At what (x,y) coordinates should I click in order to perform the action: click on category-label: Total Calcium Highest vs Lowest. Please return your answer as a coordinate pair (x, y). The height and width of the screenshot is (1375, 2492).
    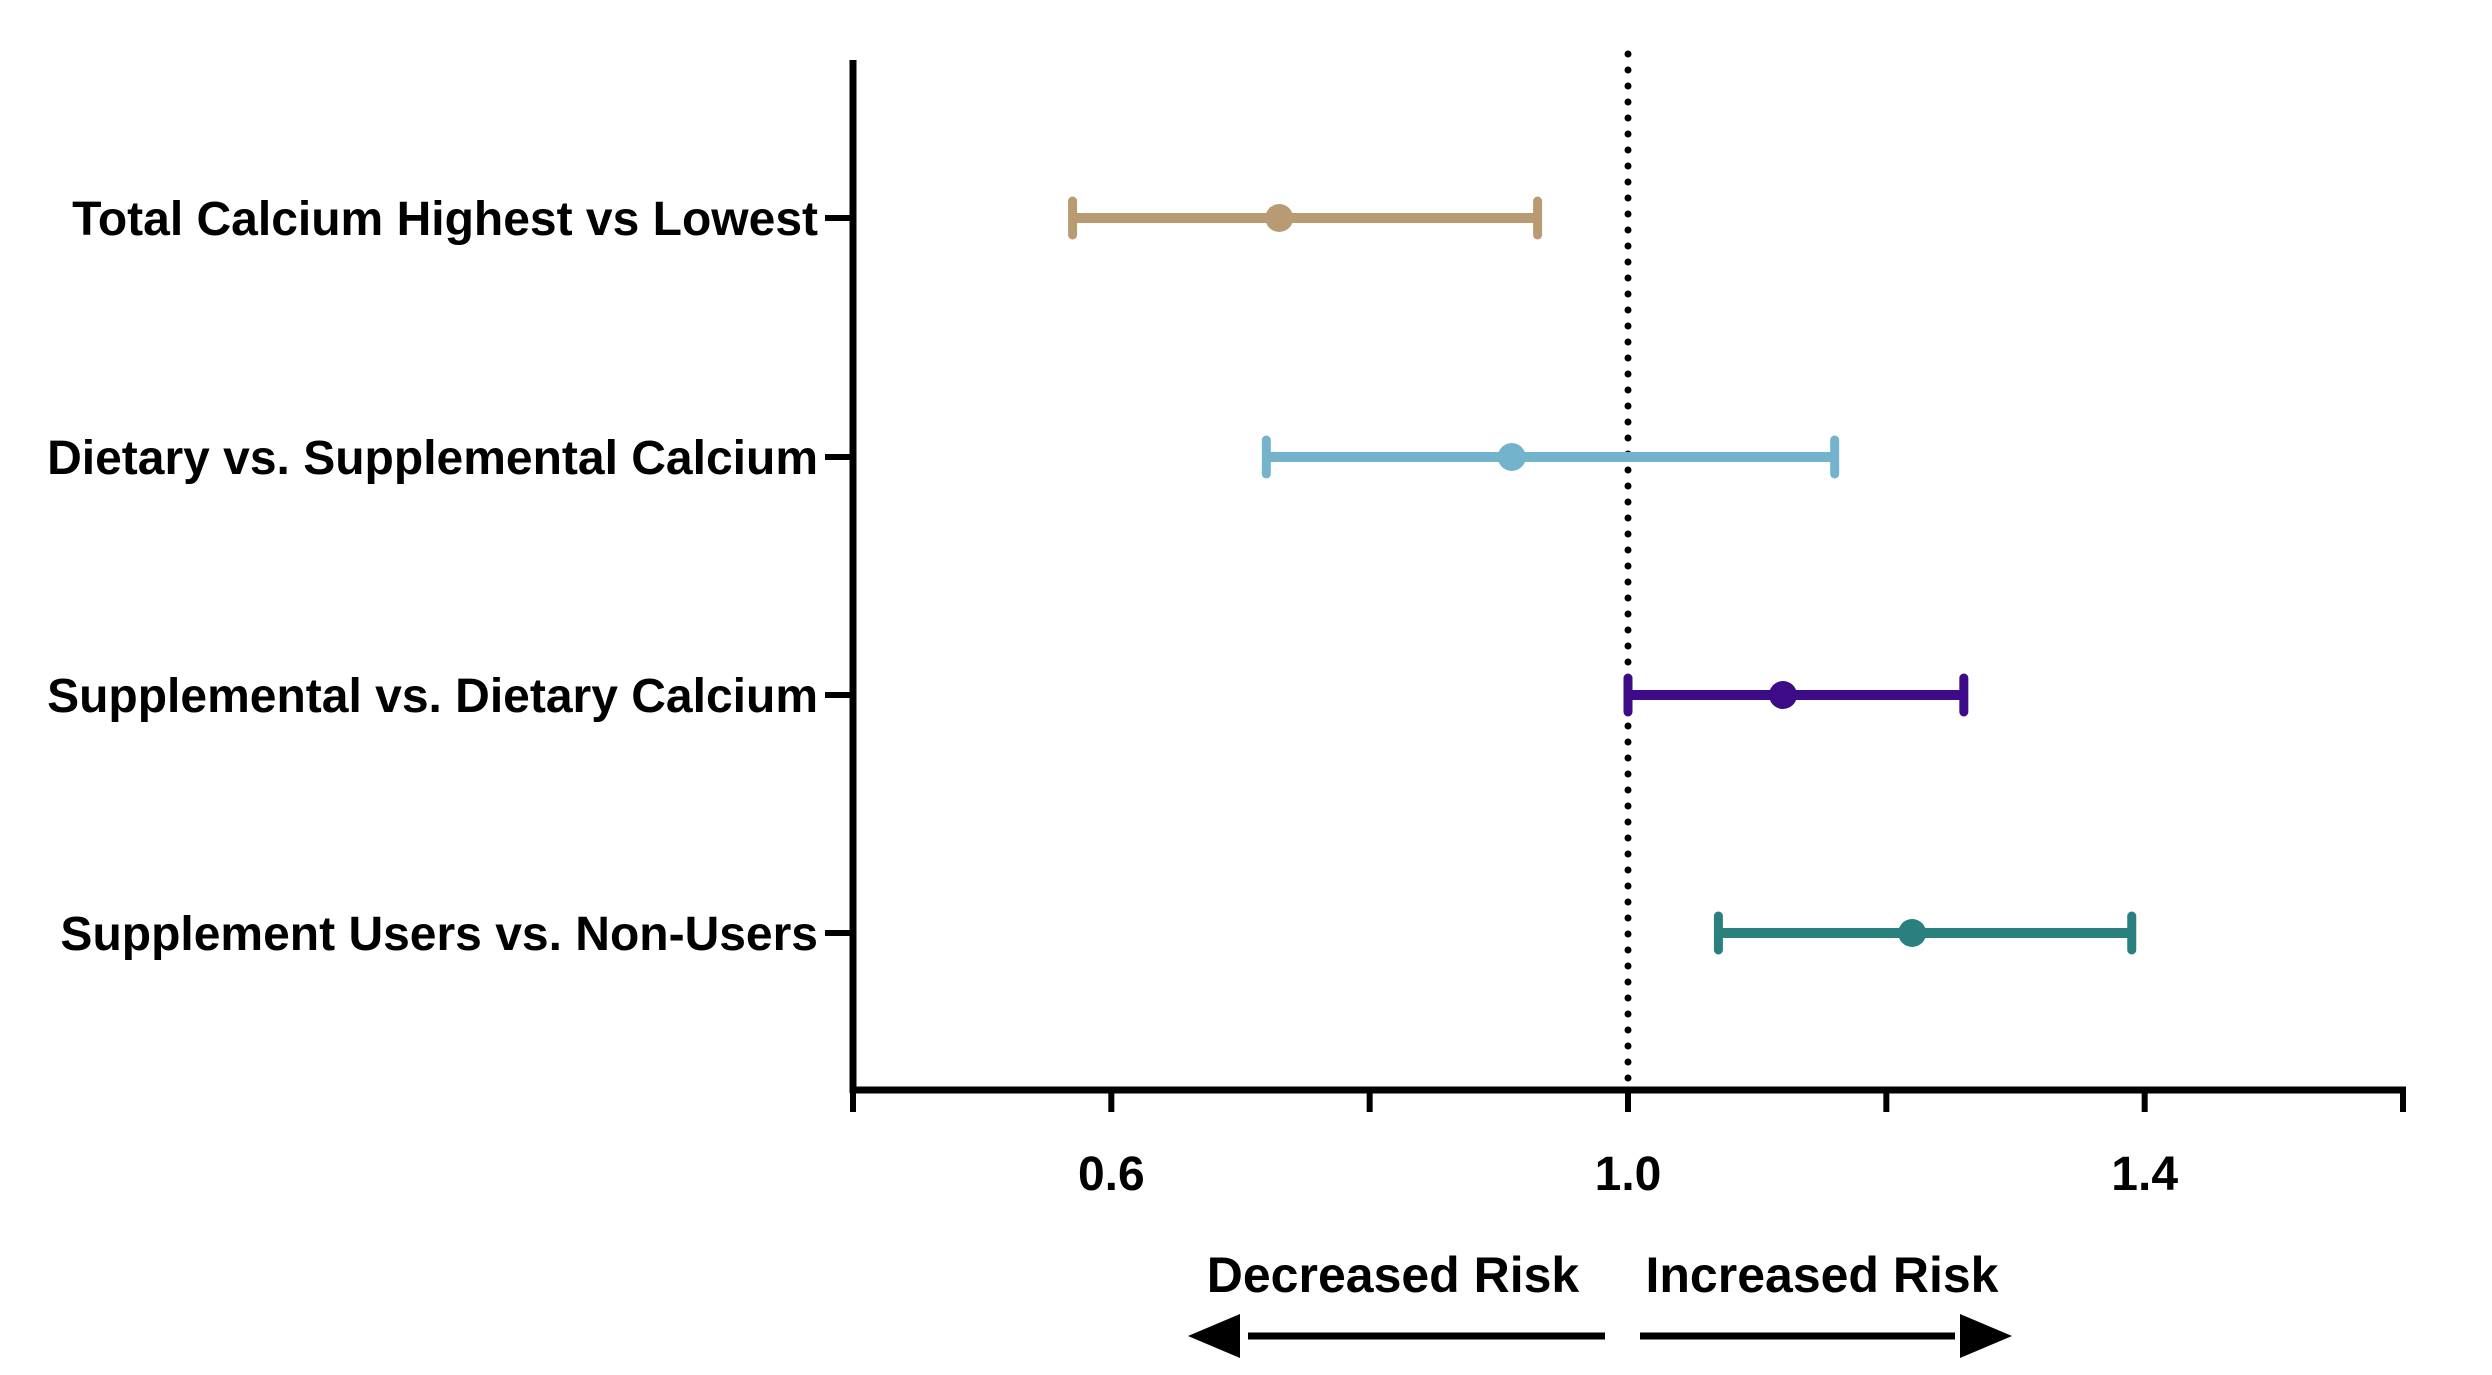
    Looking at the image, I should click on (445, 219).